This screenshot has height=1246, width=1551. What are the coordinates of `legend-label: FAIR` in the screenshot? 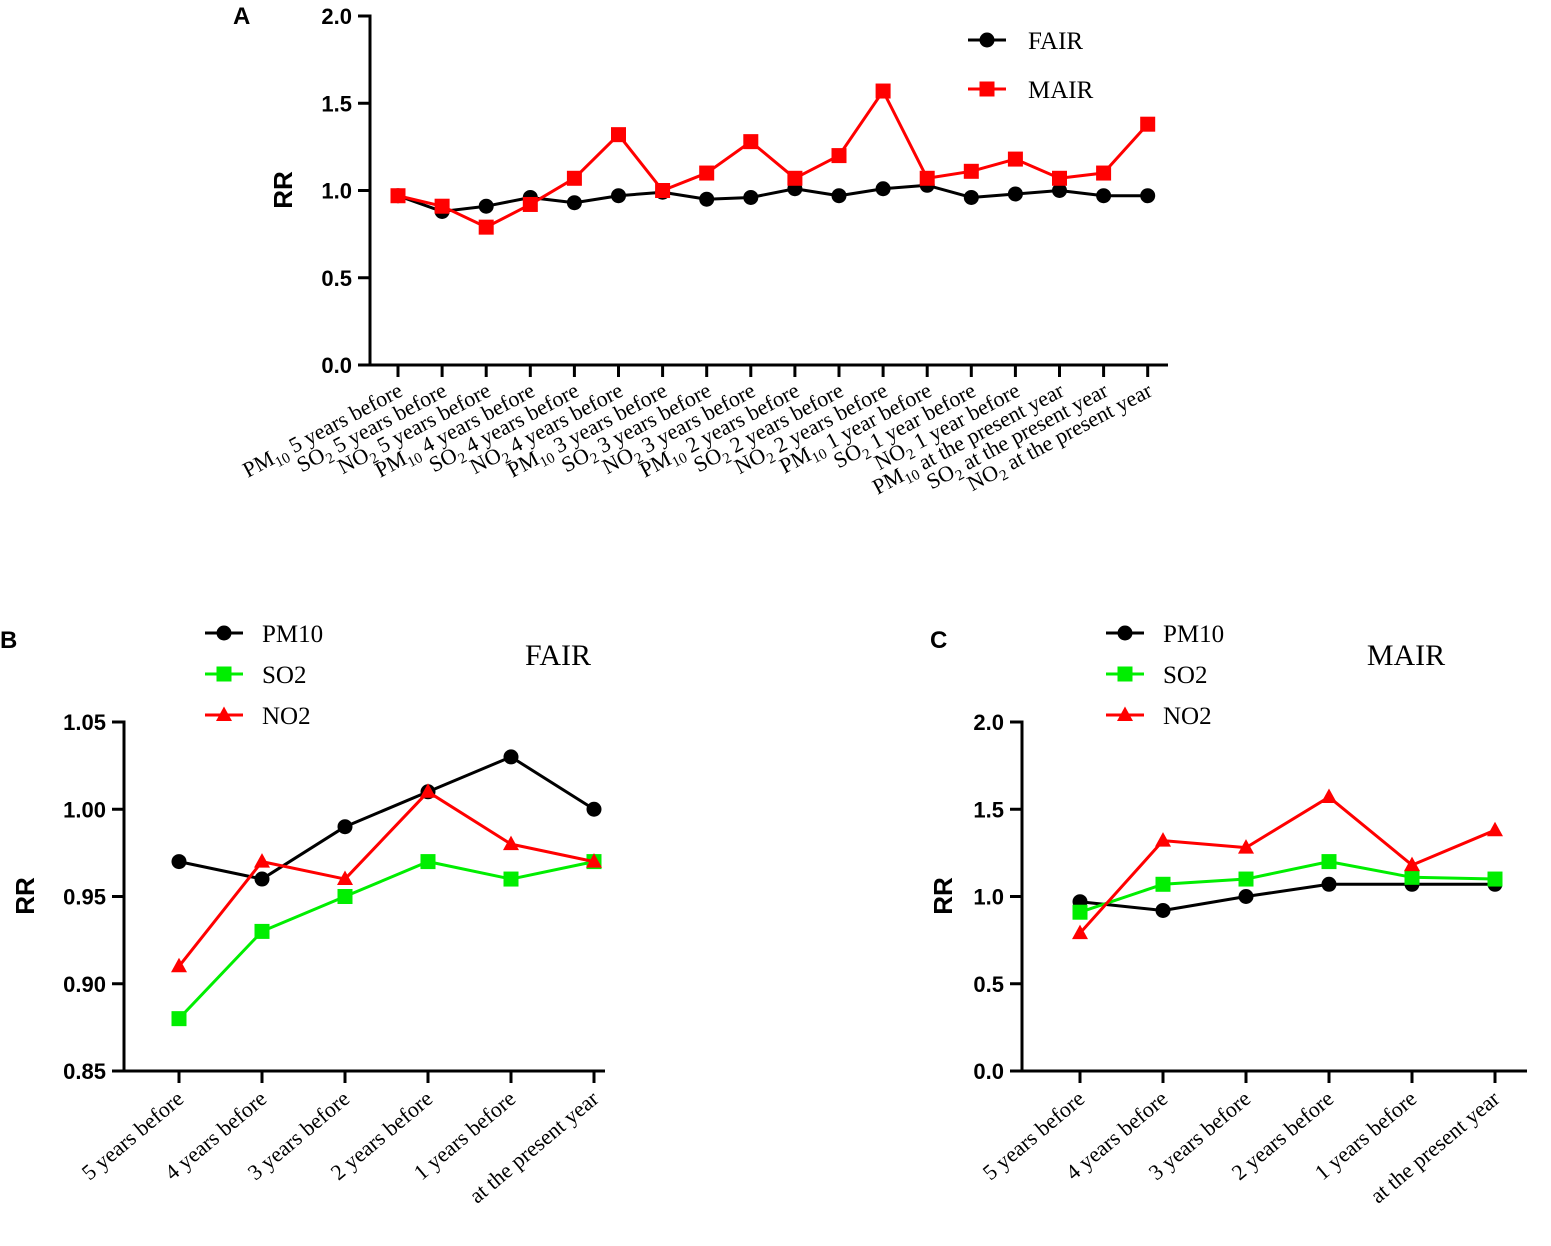 It's located at (1055, 41).